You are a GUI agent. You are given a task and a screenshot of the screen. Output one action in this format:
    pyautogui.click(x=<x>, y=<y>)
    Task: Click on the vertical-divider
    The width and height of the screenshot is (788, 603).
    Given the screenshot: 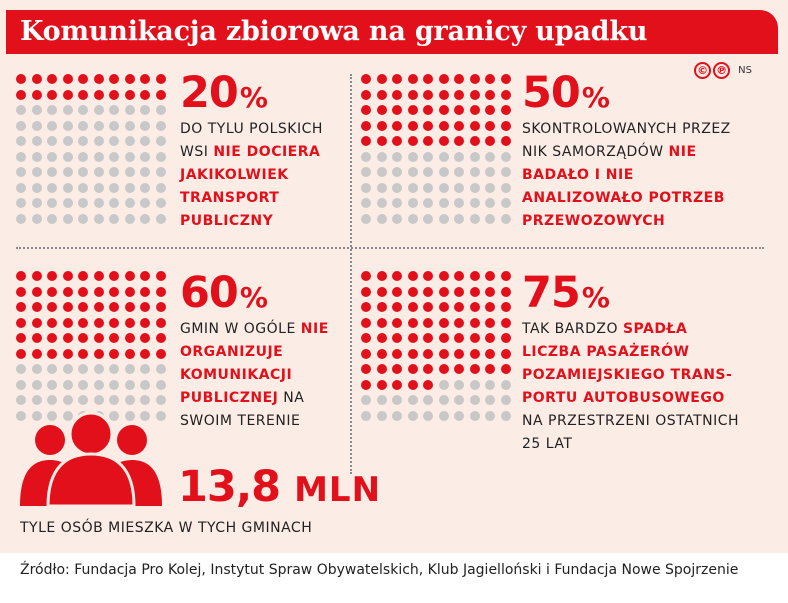 What is the action you would take?
    pyautogui.click(x=351, y=274)
    